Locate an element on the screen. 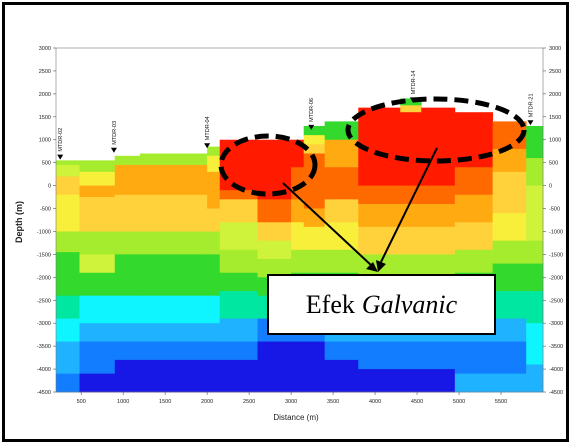 The height and width of the screenshot is (448, 577). y-tick-label-right: -2500 is located at coordinates (556, 301).